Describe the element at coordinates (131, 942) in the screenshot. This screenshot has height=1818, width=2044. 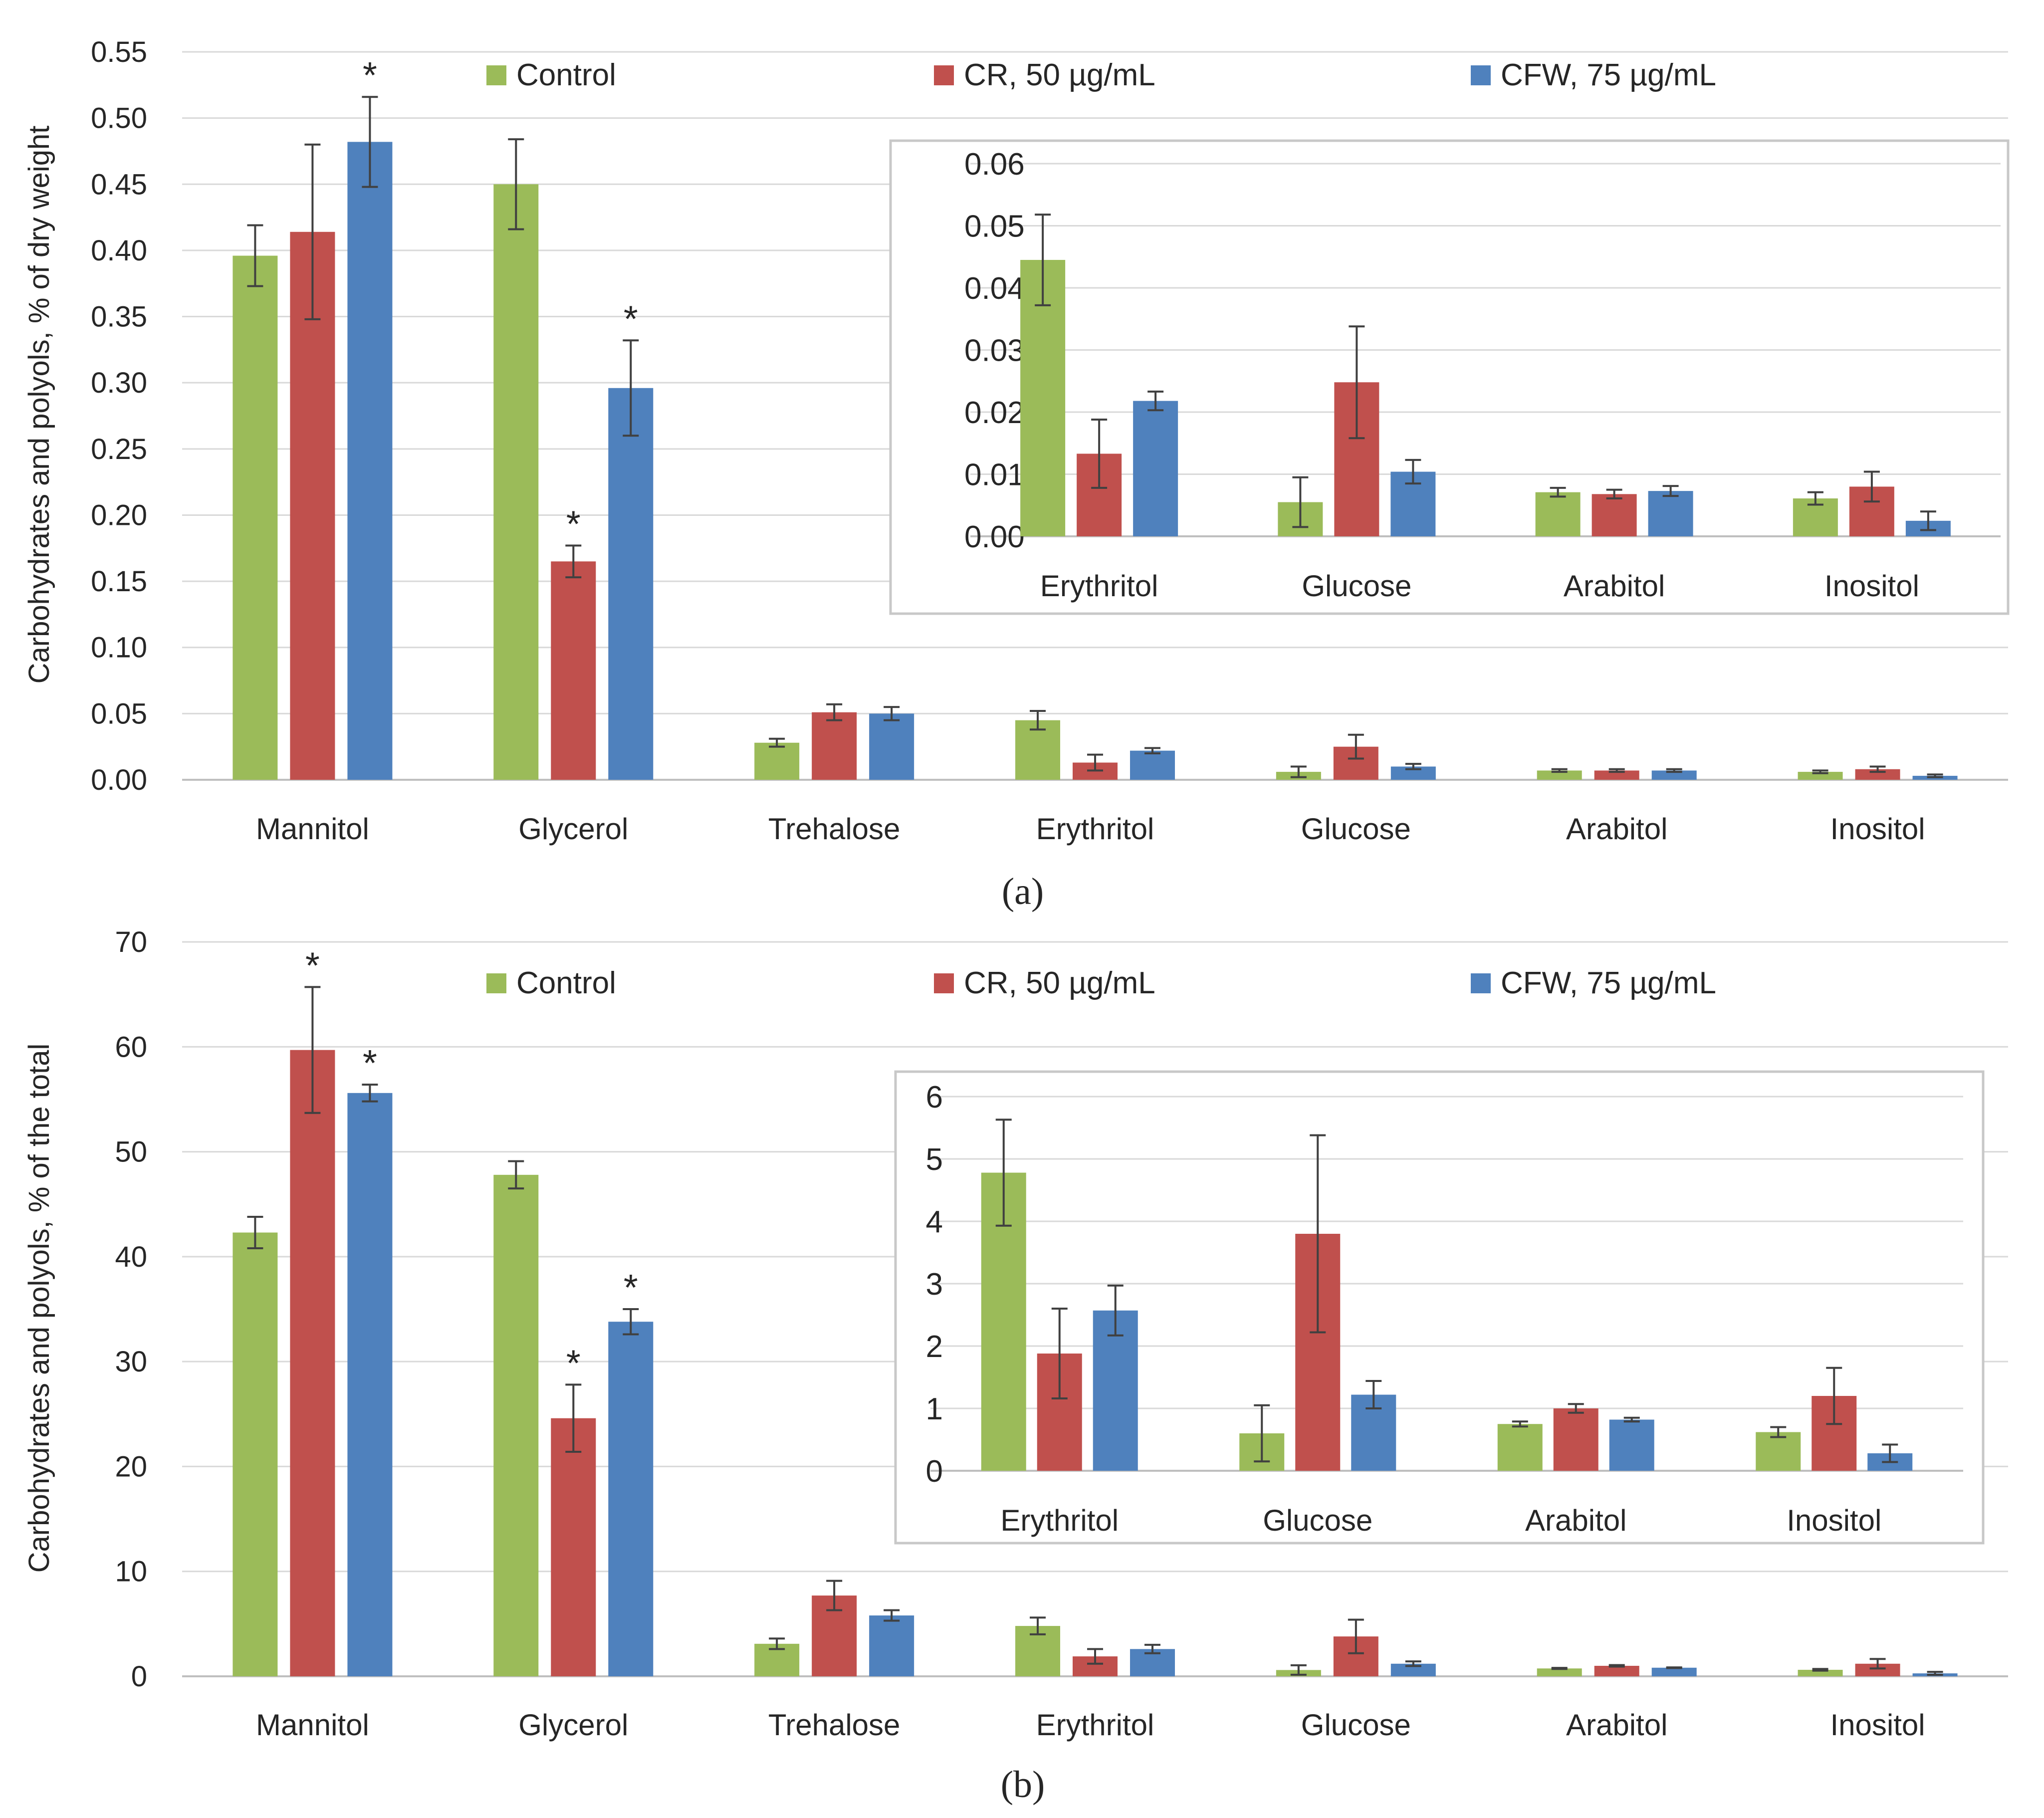
I see `y-tick-label: 70` at that location.